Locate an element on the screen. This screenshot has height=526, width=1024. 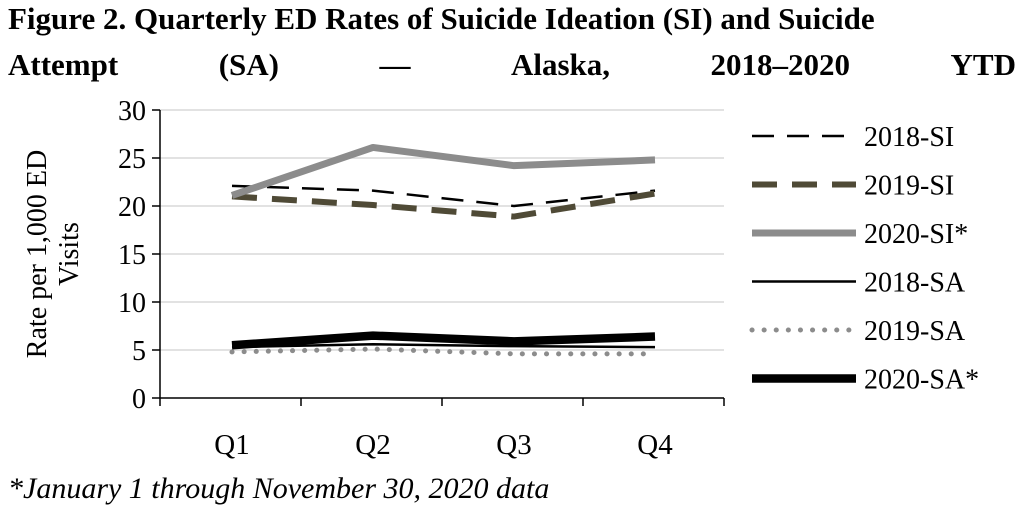
series-line-2020-sa- is located at coordinates (443, 340).